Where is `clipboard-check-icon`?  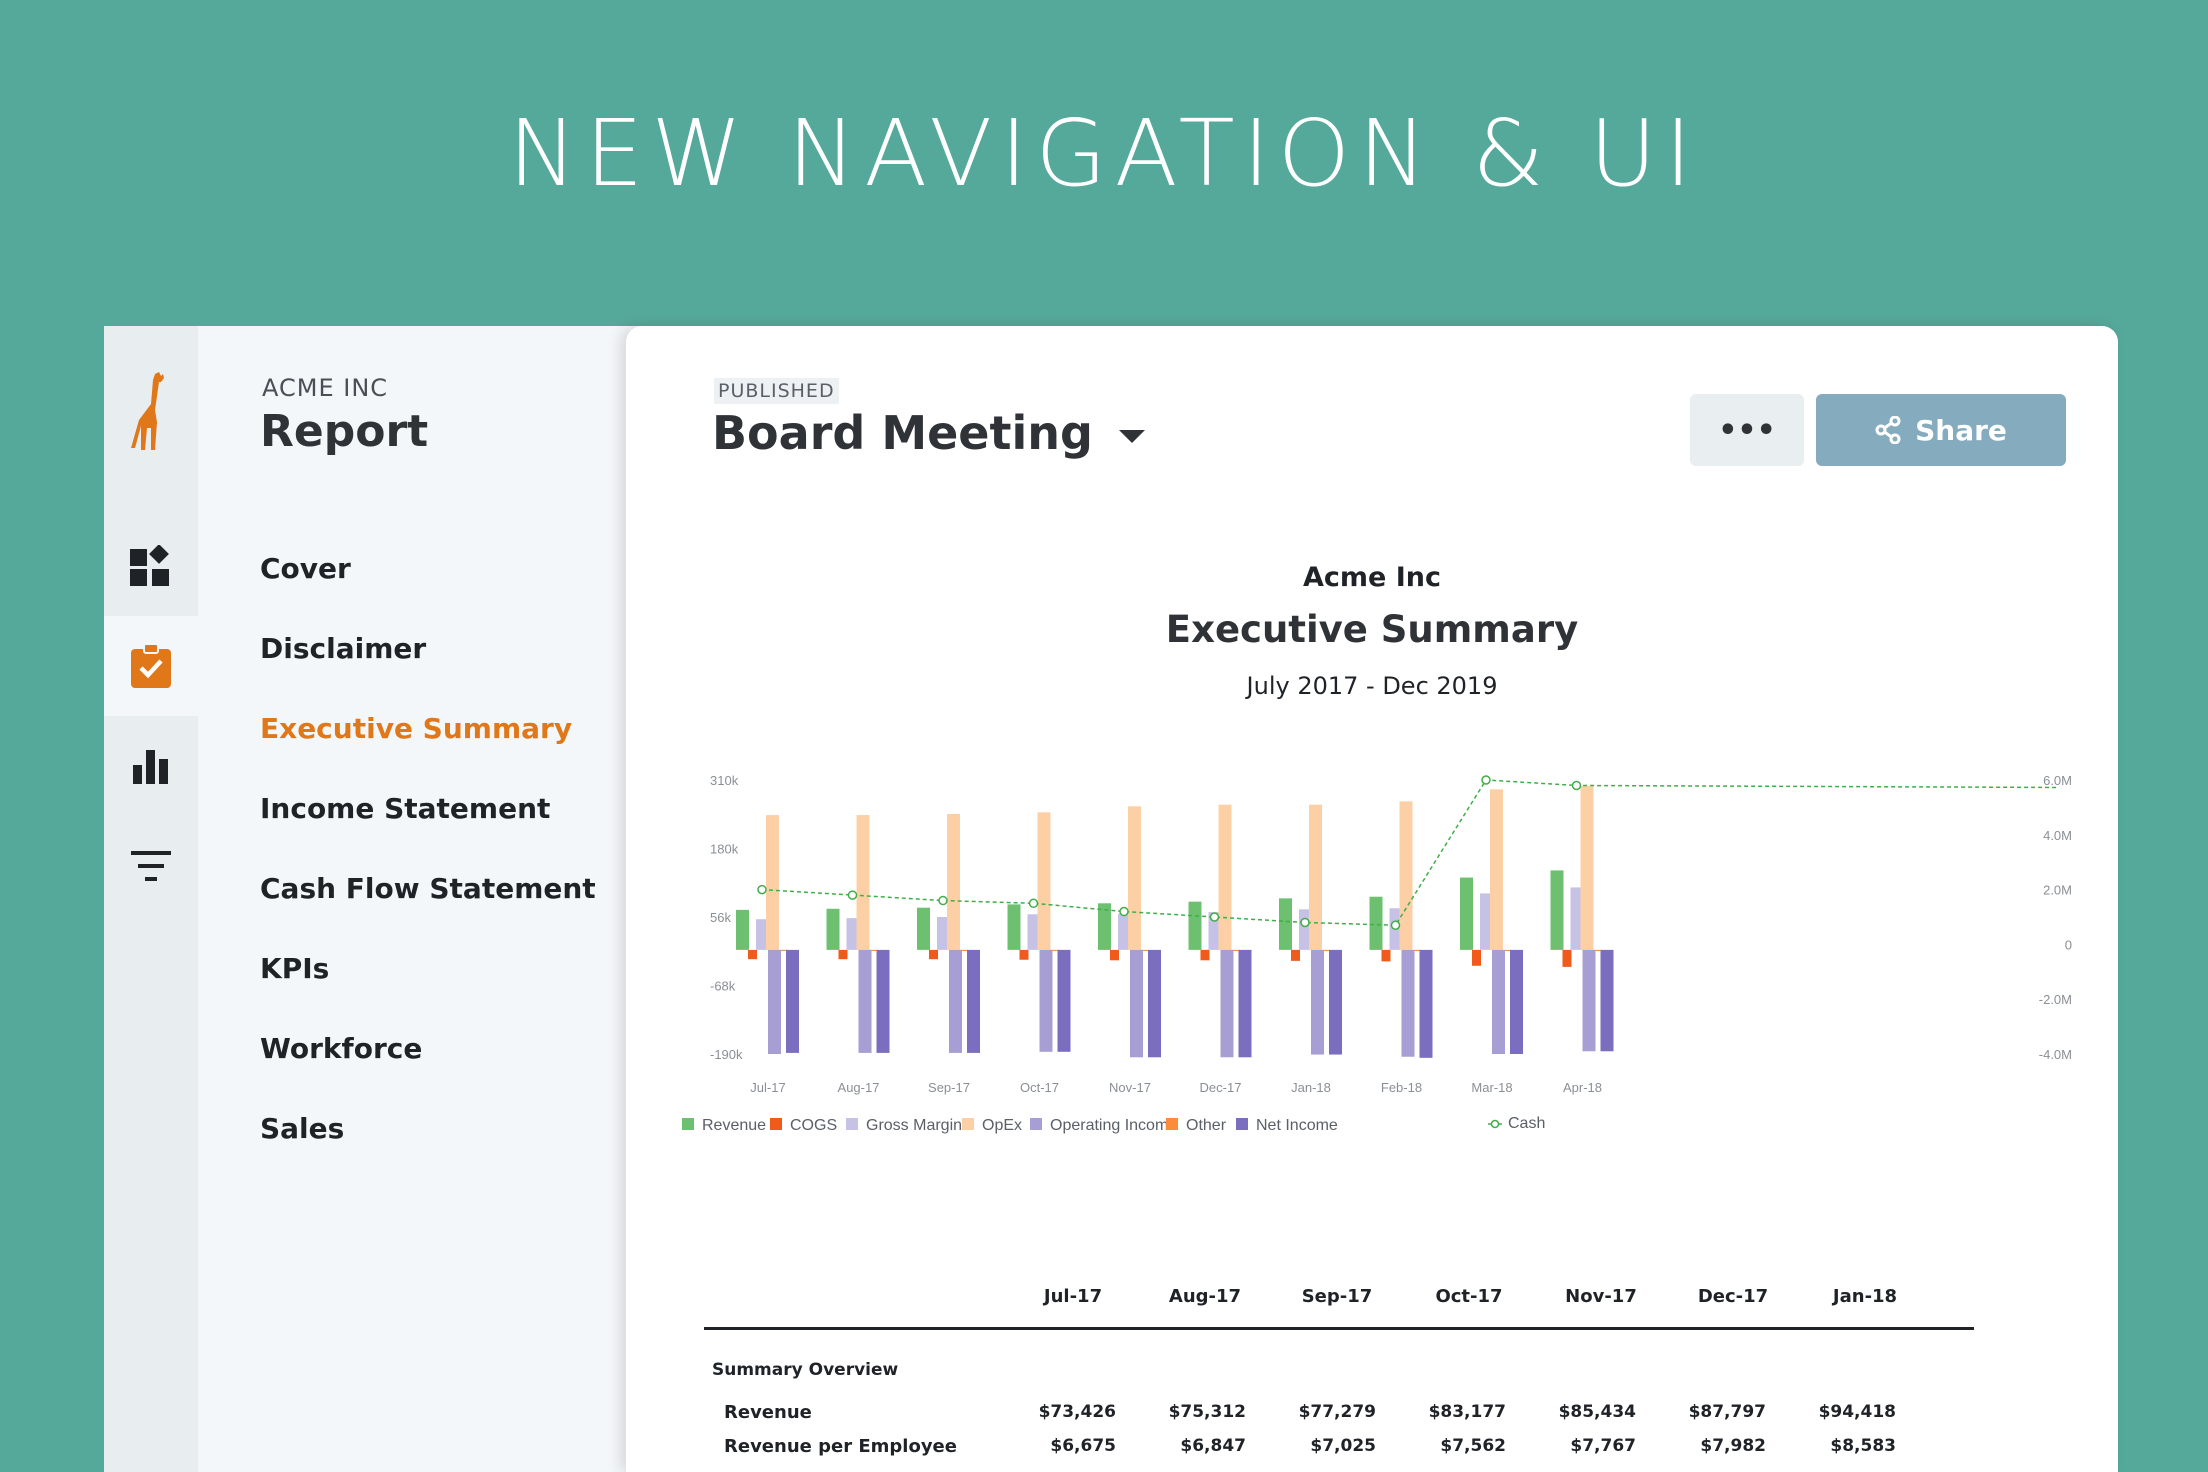
clipboard-check-icon is located at coordinates (151, 666).